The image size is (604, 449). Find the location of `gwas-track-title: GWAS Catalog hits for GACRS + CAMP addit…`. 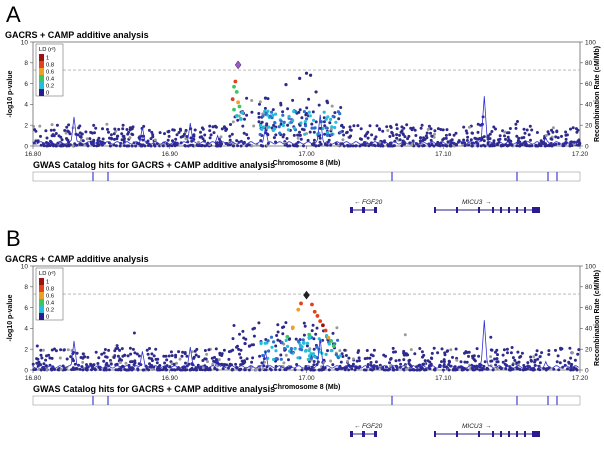

gwas-track-title: GWAS Catalog hits for GACRS + CAMP addit… is located at coordinates (154, 165).